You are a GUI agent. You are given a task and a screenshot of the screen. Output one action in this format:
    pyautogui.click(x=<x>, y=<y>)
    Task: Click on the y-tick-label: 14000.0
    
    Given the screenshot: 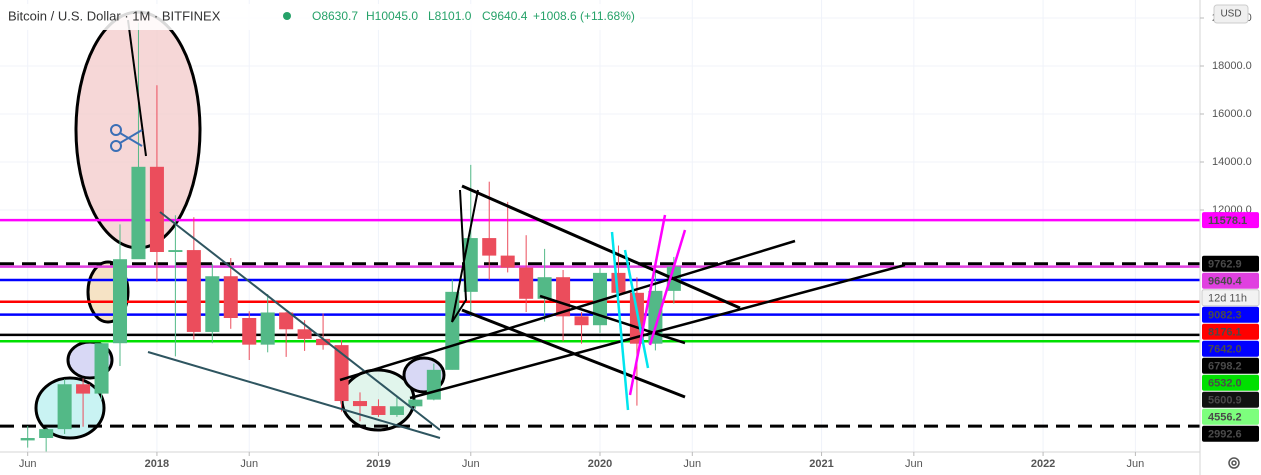 What is the action you would take?
    pyautogui.click(x=1232, y=162)
    